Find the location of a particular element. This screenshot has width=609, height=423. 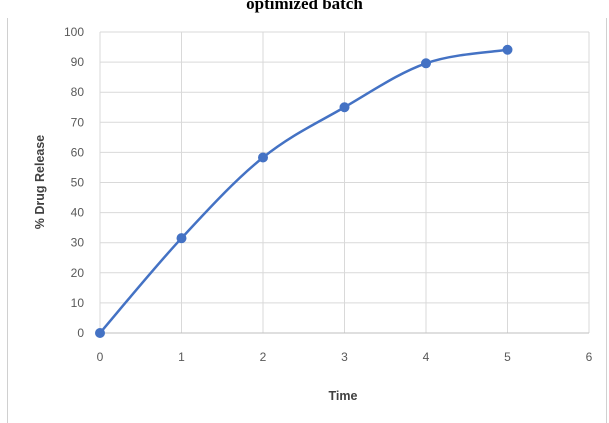

x-axis-title: Time is located at coordinates (343, 396).